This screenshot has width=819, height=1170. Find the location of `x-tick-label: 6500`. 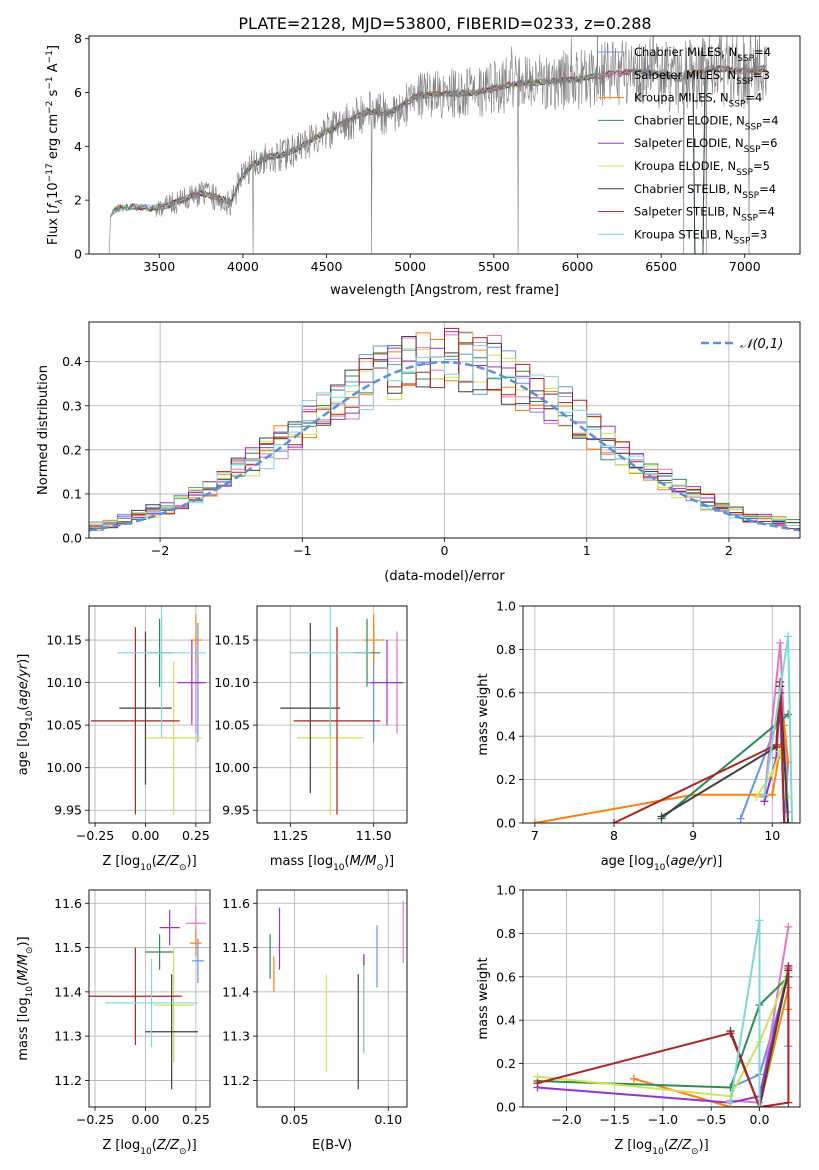

x-tick-label: 6500 is located at coordinates (661, 266).